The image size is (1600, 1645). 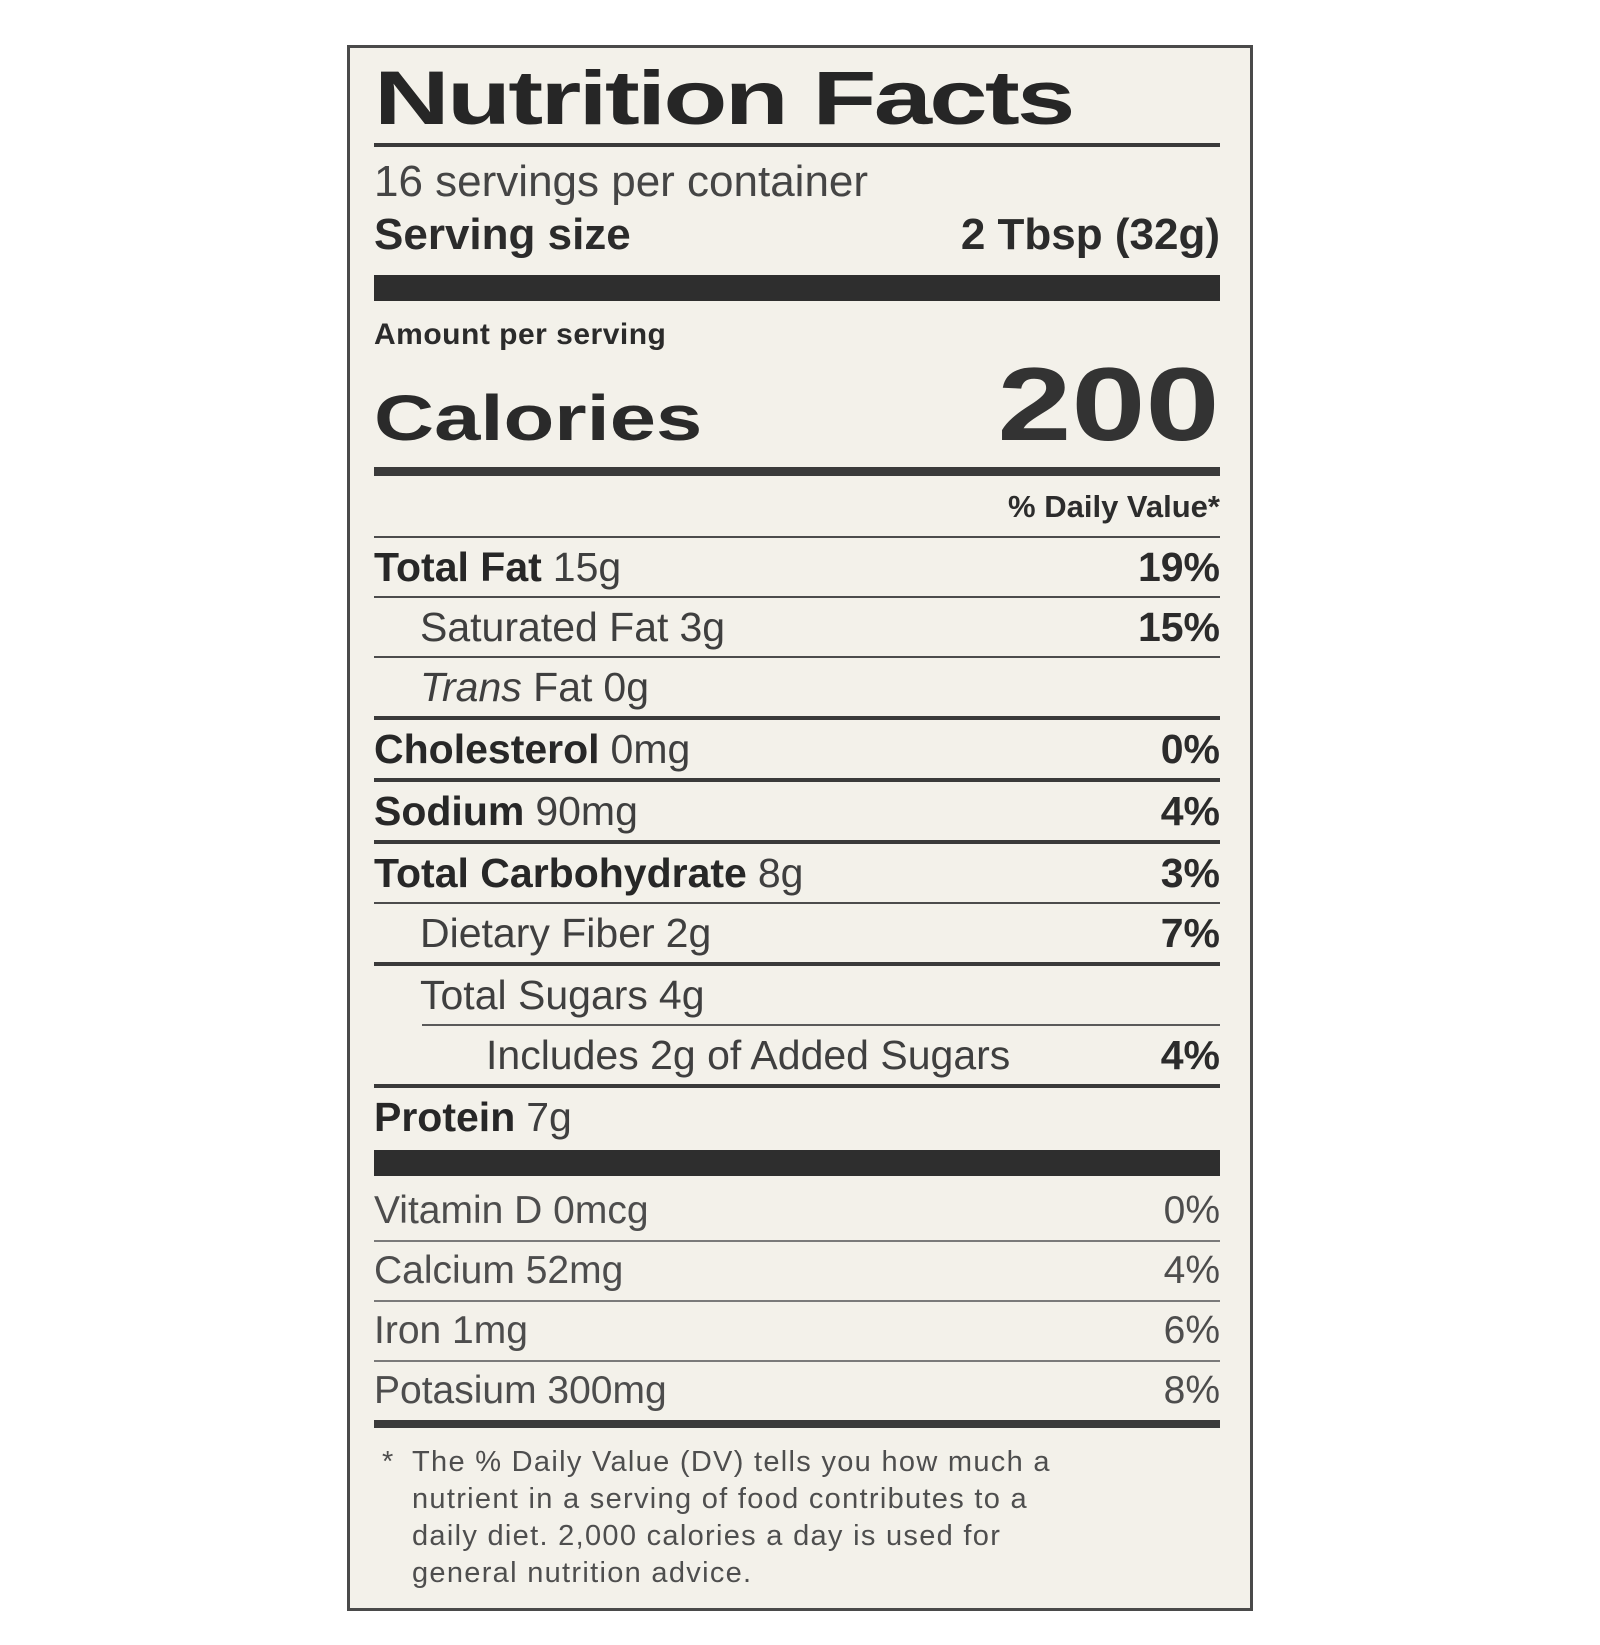 I want to click on nutrient-row: Includes 2g of Added Sugars 4%, so click(x=821, y=1054).